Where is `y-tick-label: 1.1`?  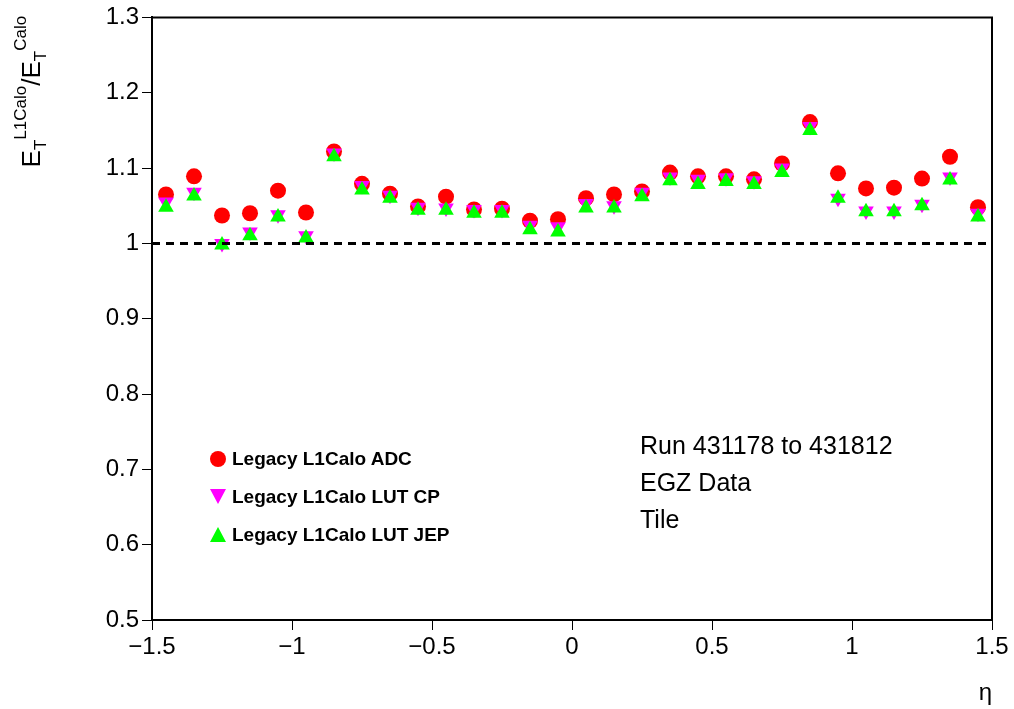 y-tick-label: 1.1 is located at coordinates (122, 166).